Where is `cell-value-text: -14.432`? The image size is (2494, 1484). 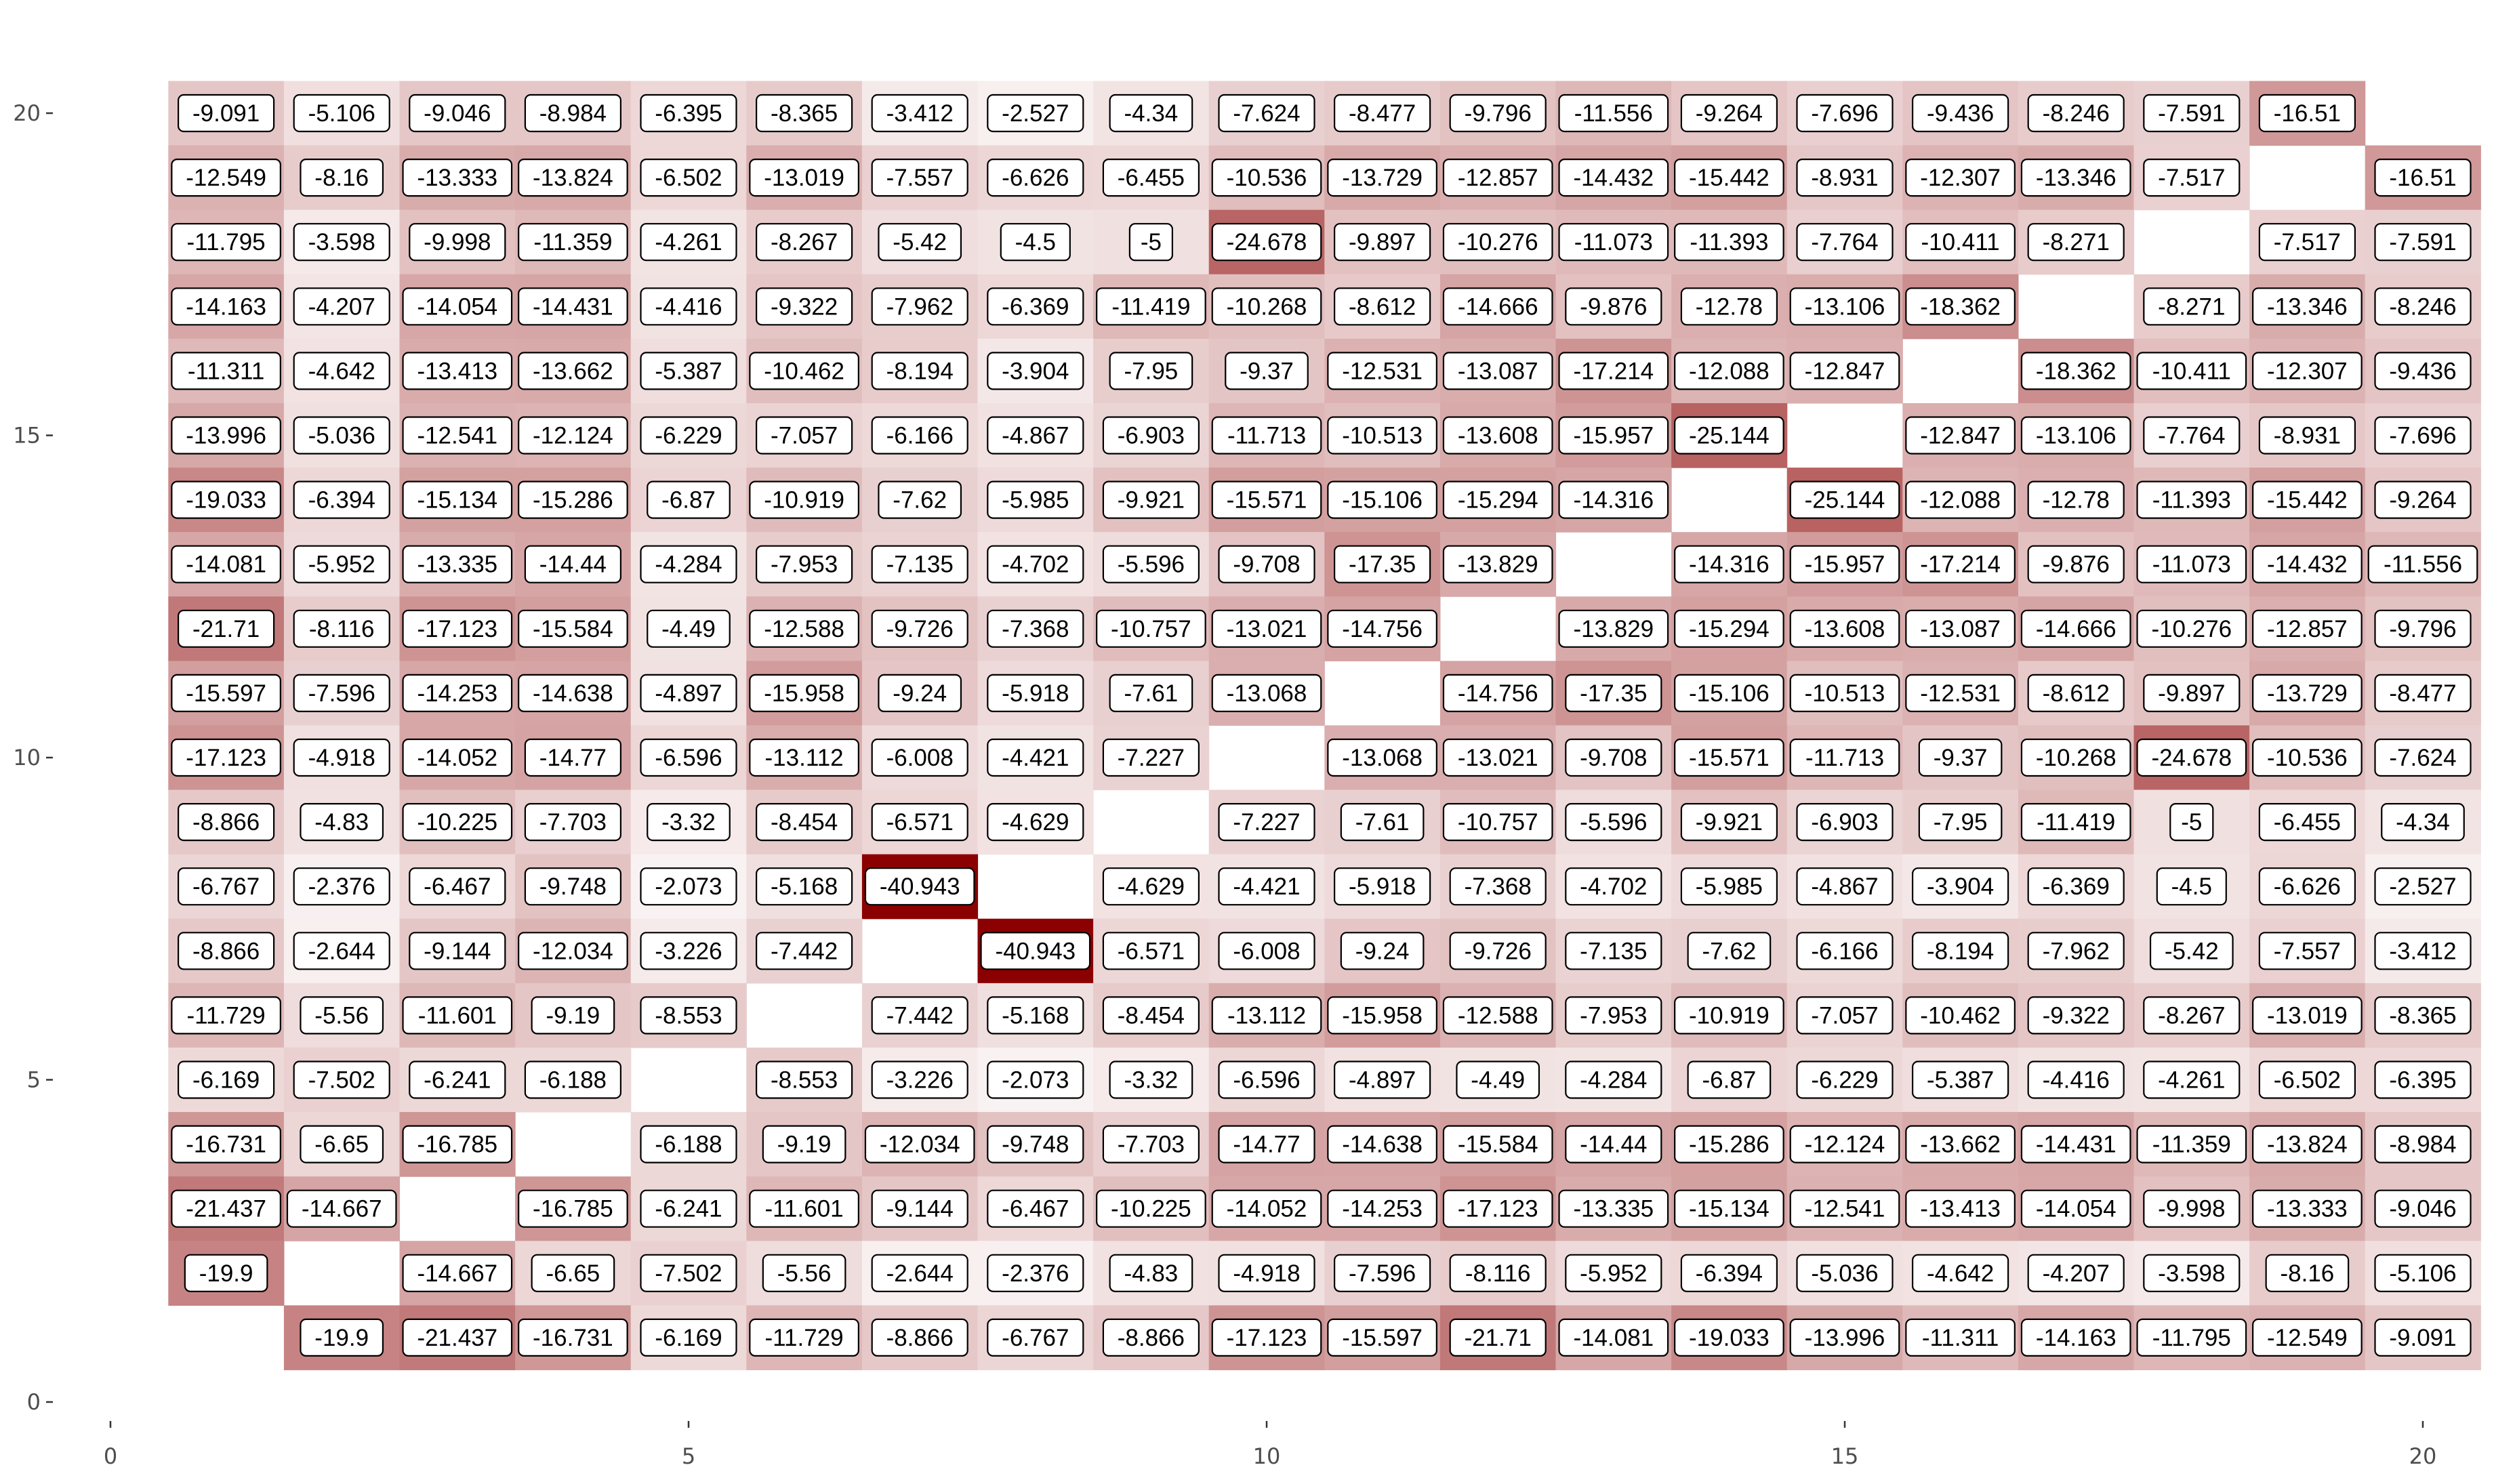 cell-value-text: -14.432 is located at coordinates (1613, 178).